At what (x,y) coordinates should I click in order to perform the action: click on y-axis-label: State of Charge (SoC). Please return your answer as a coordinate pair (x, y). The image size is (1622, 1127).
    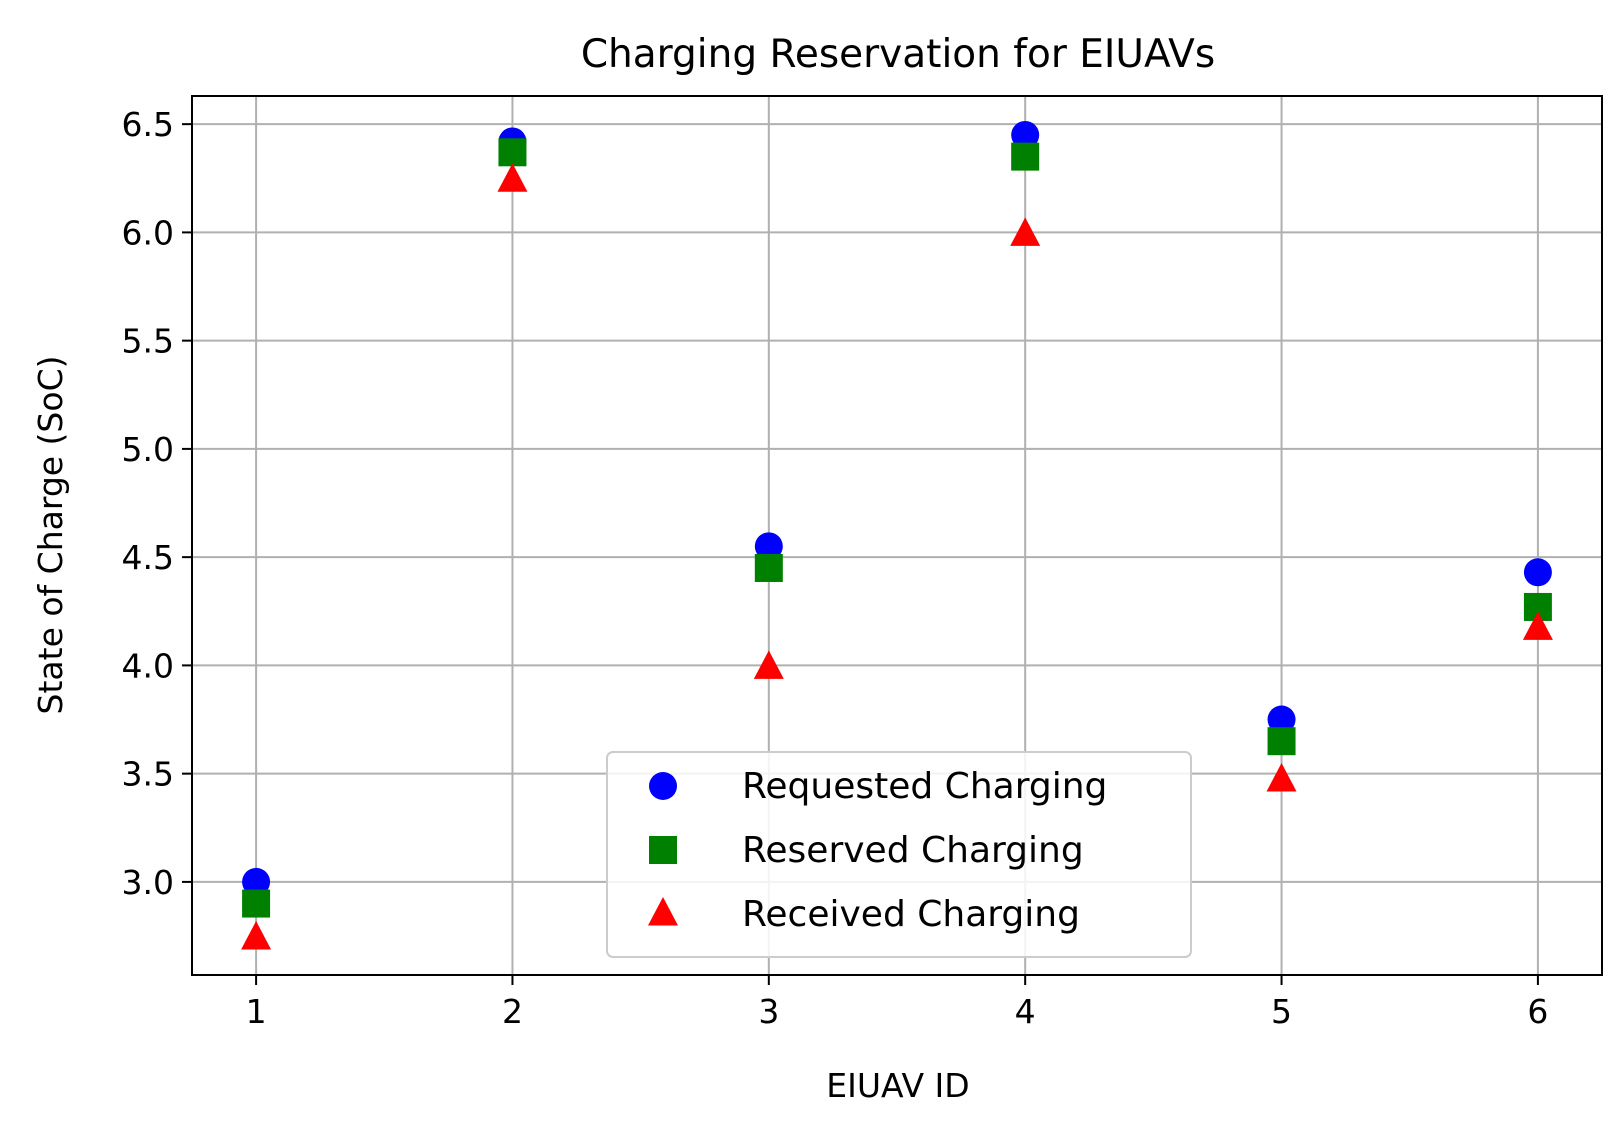
    Looking at the image, I should click on (50, 535).